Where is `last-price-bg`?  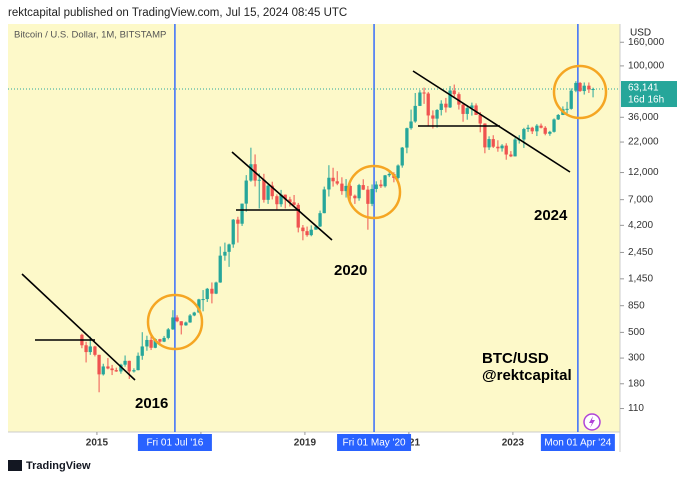 last-price-bg is located at coordinates (649, 94).